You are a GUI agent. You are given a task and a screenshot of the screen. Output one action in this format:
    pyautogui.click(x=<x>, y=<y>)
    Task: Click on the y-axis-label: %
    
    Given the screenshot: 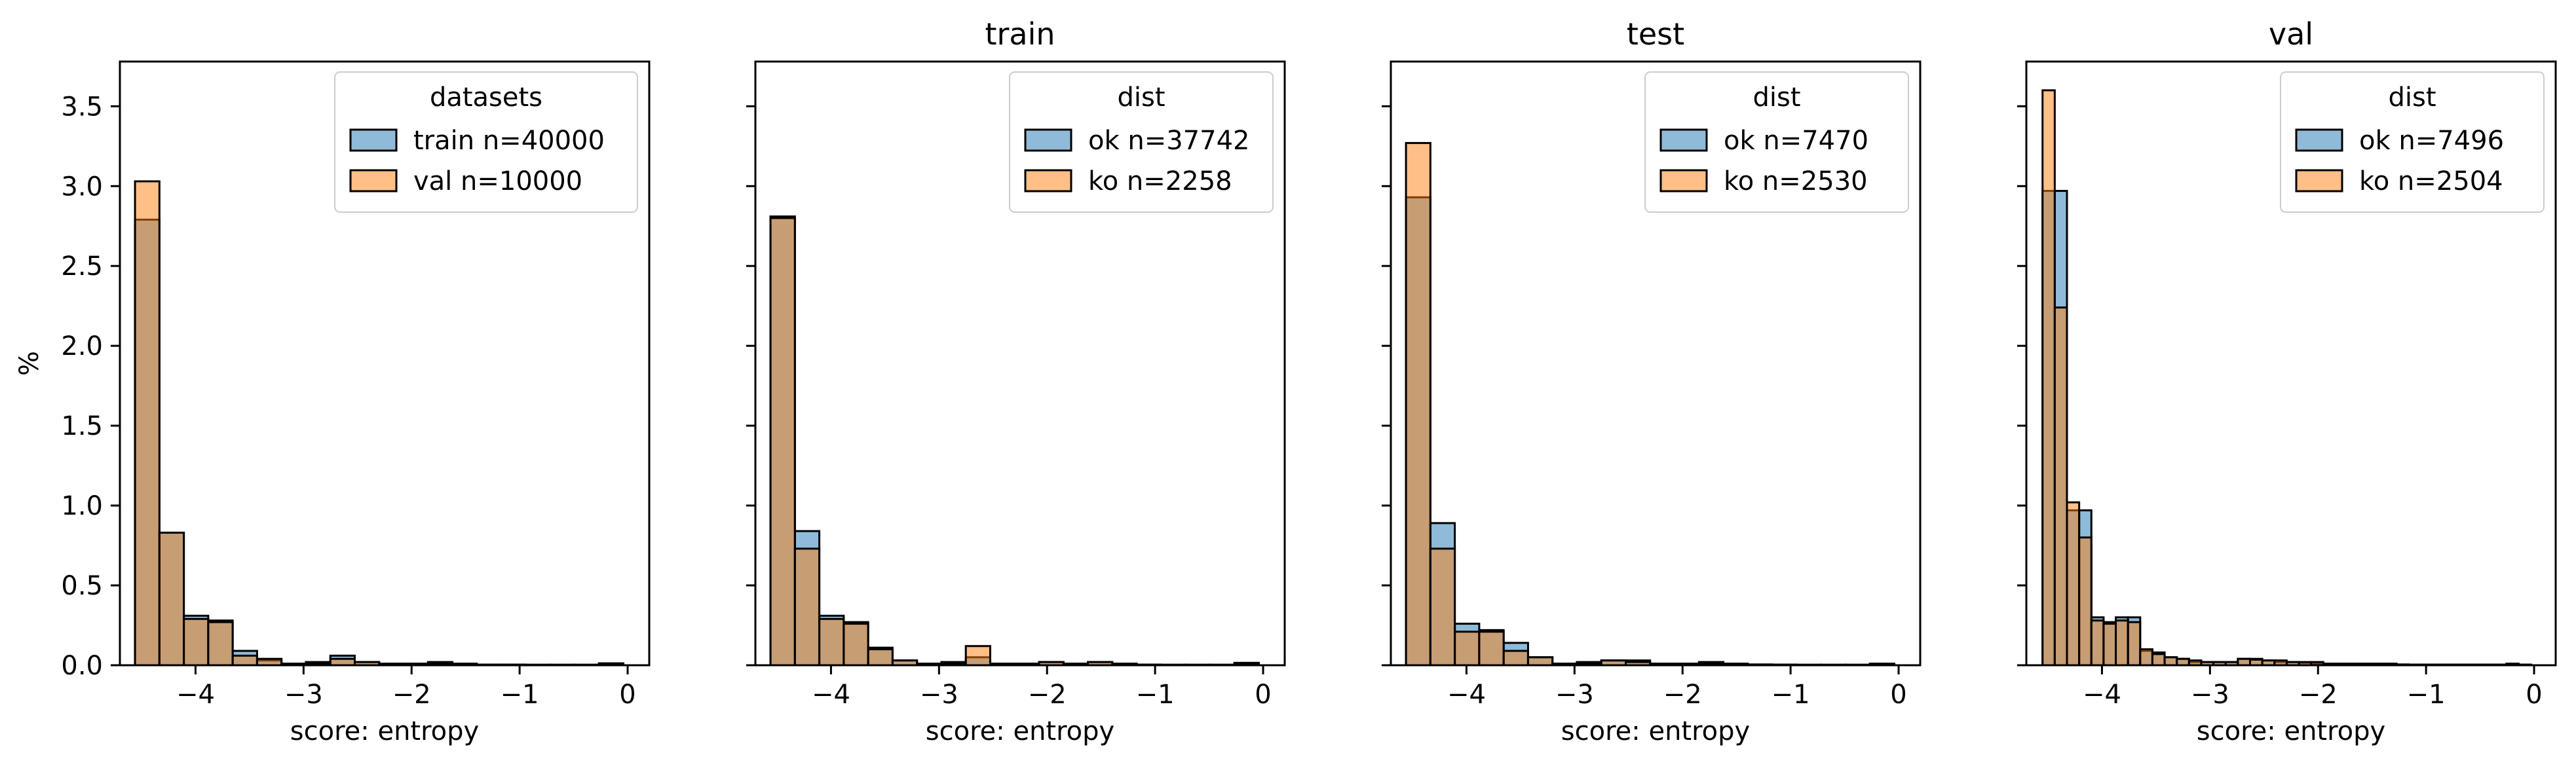 What is the action you would take?
    pyautogui.click(x=30, y=364)
    